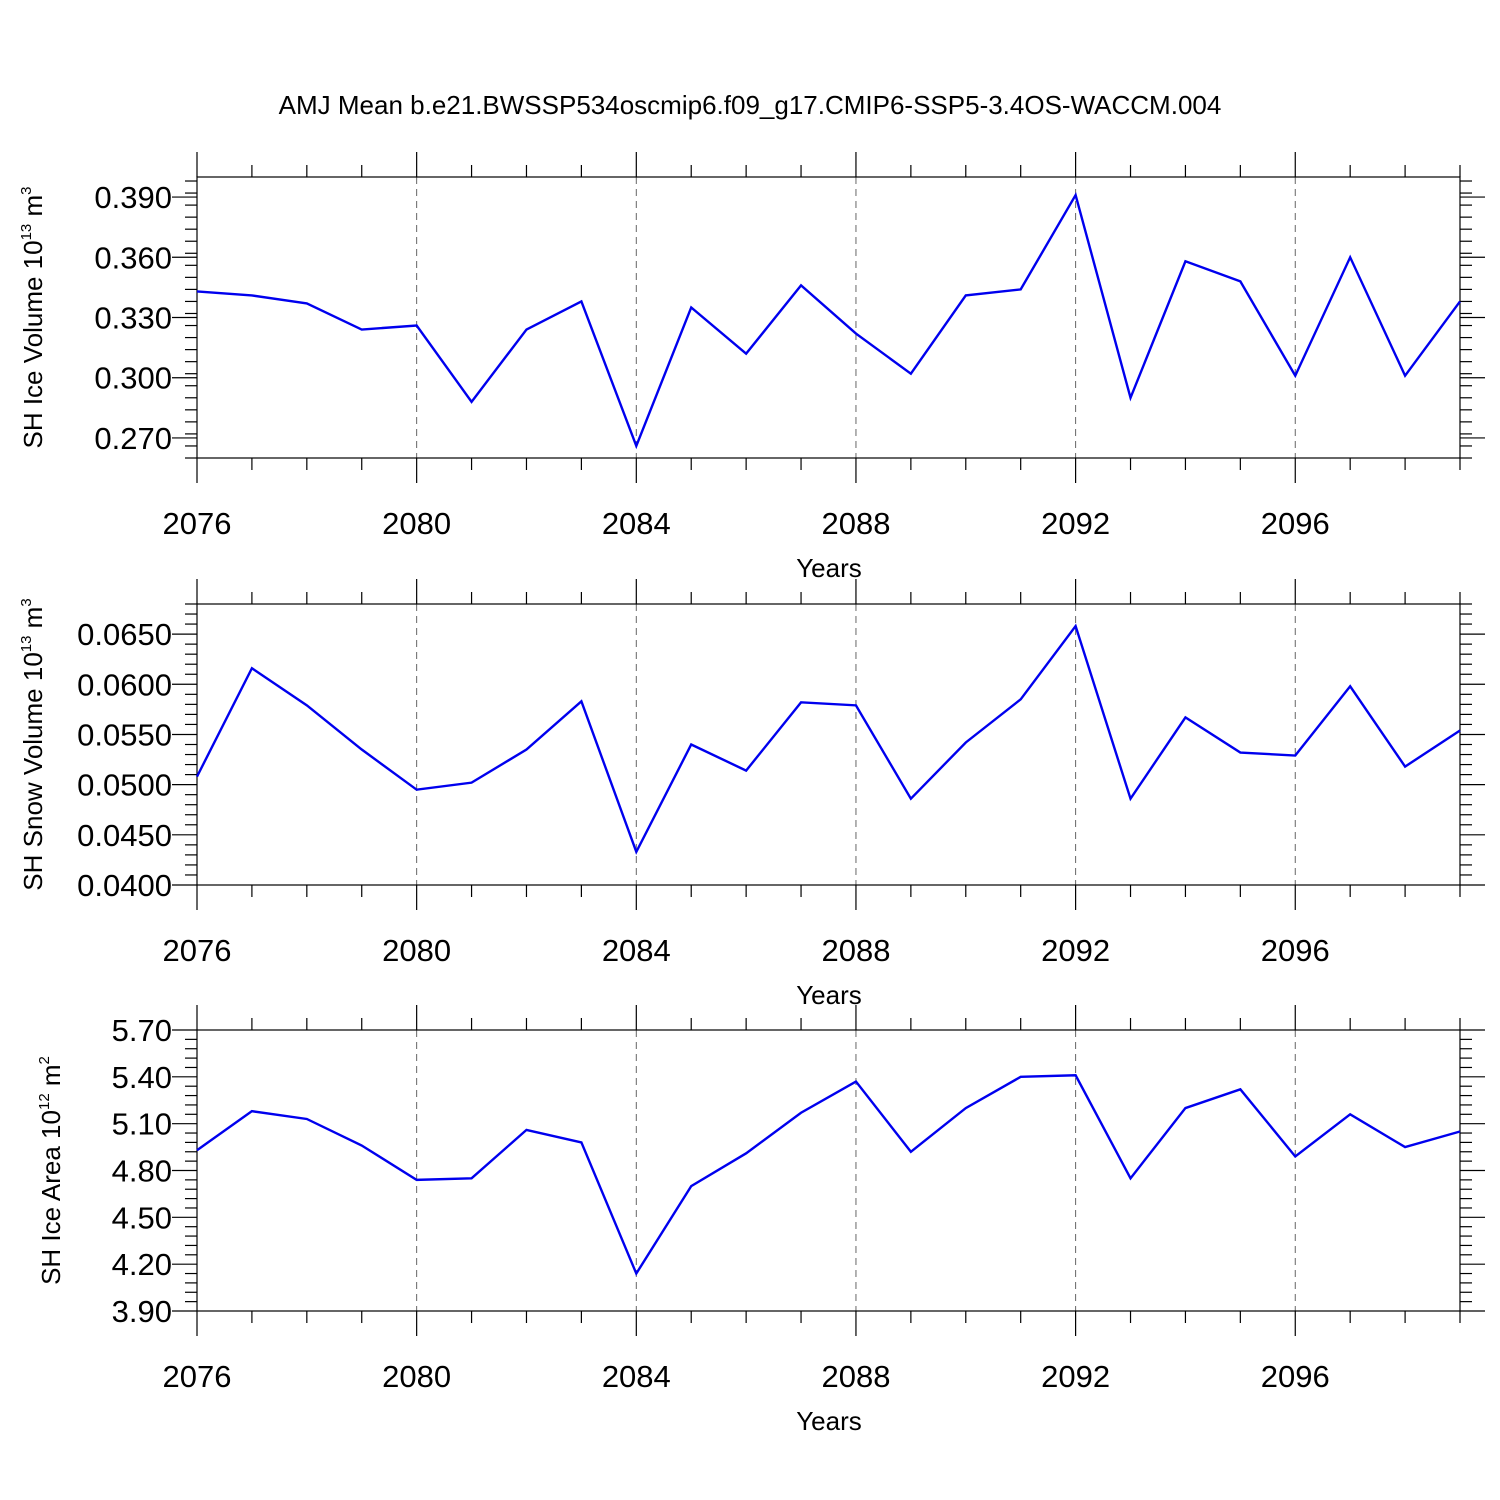 Image resolution: width=1500 pixels, height=1500 pixels. What do you see at coordinates (124, 835) in the screenshot?
I see `y-tick-label-0.0450: 0.0450` at bounding box center [124, 835].